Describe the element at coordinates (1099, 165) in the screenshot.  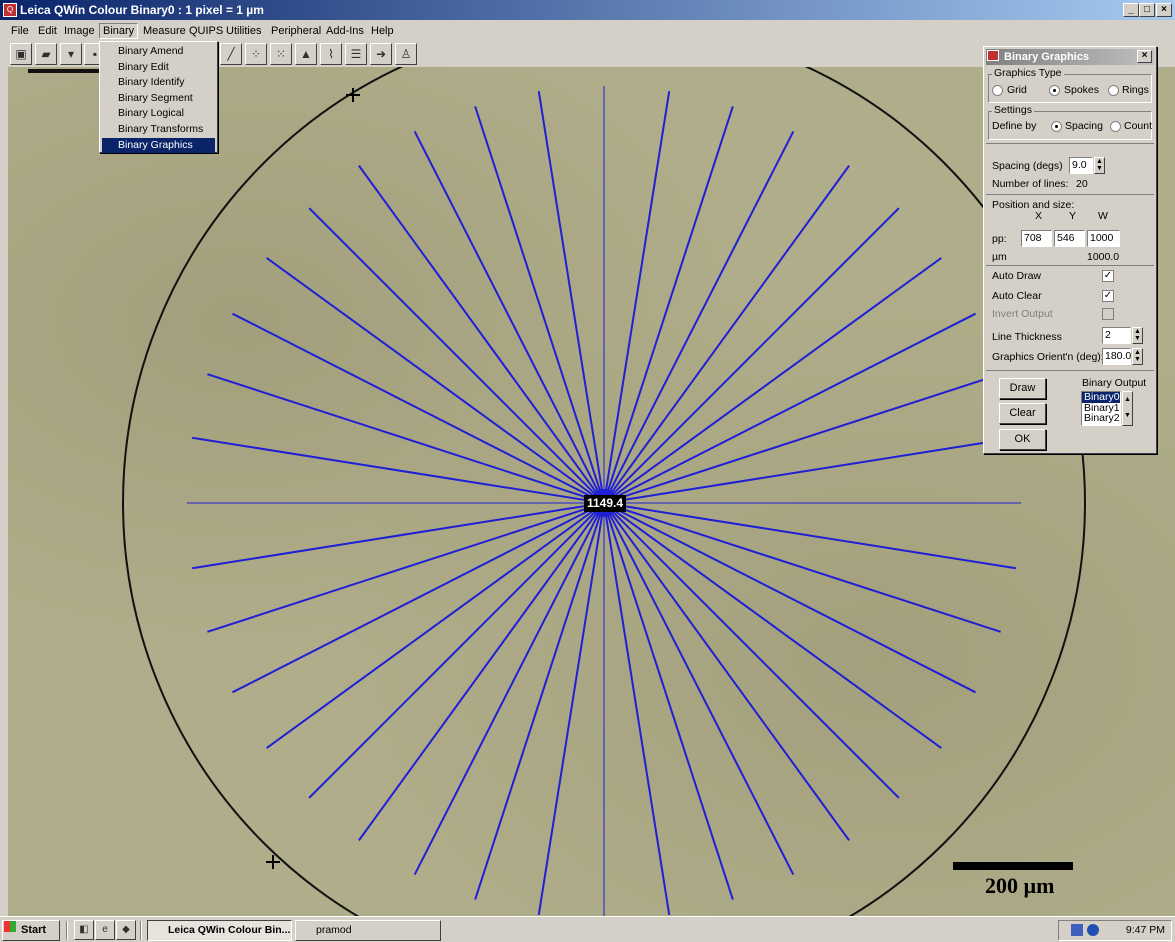
I see `spacing-spinner: ▲ ▼` at that location.